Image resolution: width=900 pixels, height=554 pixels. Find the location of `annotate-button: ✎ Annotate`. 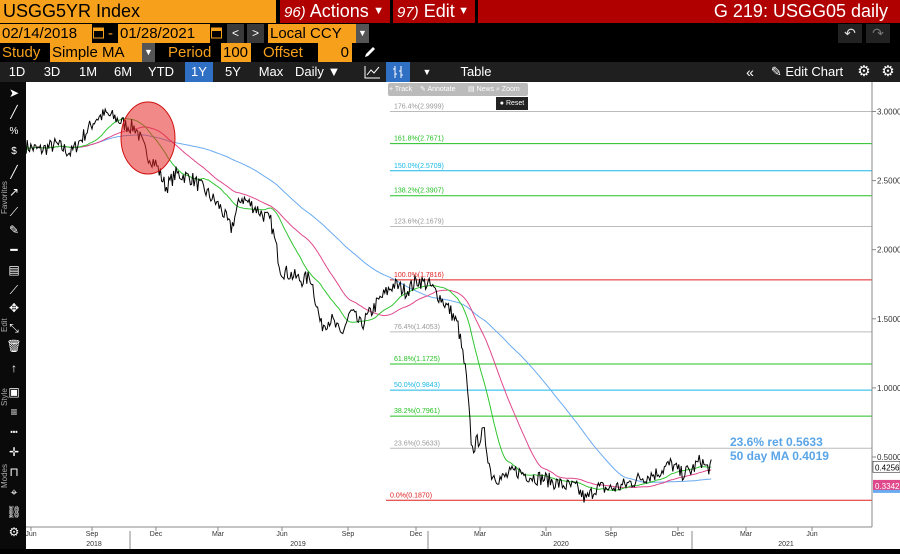

annotate-button: ✎ Annotate is located at coordinates (437, 89).